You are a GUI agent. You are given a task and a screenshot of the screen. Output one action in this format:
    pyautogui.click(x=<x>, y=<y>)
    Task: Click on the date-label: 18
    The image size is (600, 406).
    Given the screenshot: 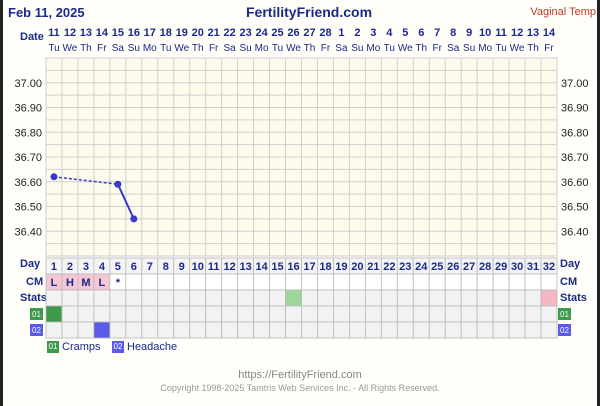 What is the action you would take?
    pyautogui.click(x=166, y=33)
    